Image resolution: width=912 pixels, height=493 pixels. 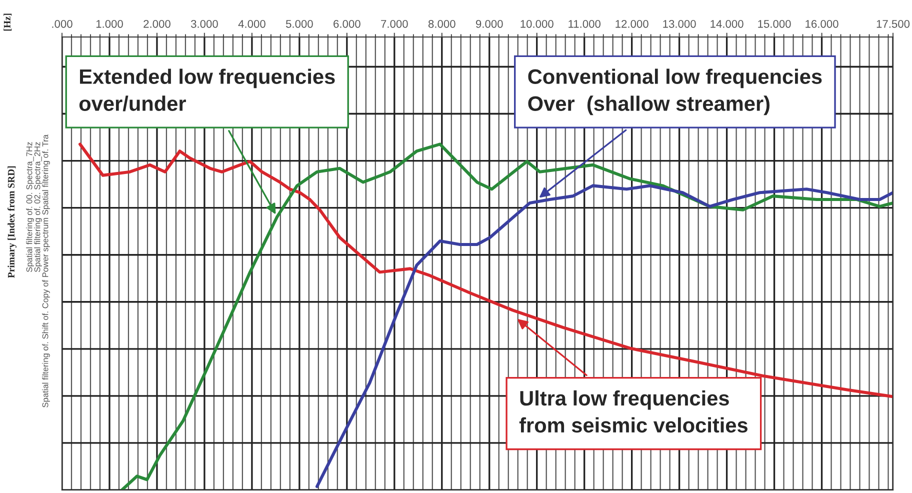 I want to click on text: Spatial filtering of. 02. Spectra_2Hz, so click(x=38, y=207).